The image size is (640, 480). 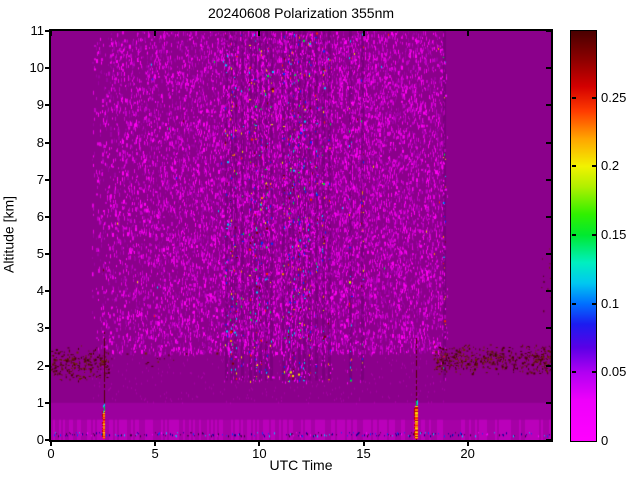 What do you see at coordinates (40, 254) in the screenshot?
I see `y-tick-label: 5` at bounding box center [40, 254].